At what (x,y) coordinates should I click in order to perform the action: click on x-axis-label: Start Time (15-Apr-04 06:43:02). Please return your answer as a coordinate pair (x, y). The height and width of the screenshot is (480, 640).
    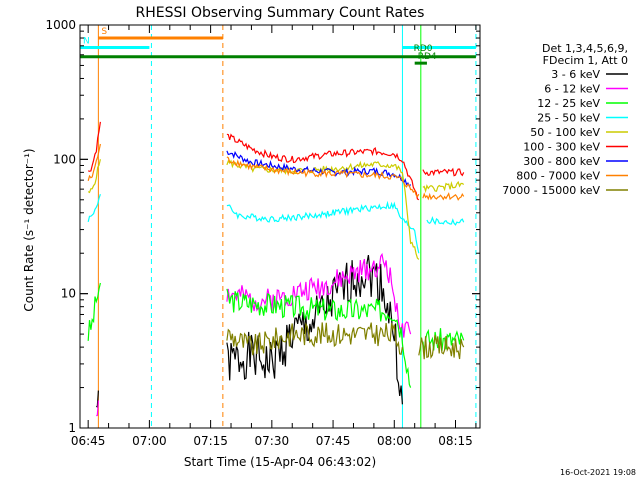
    Looking at the image, I should click on (280, 462).